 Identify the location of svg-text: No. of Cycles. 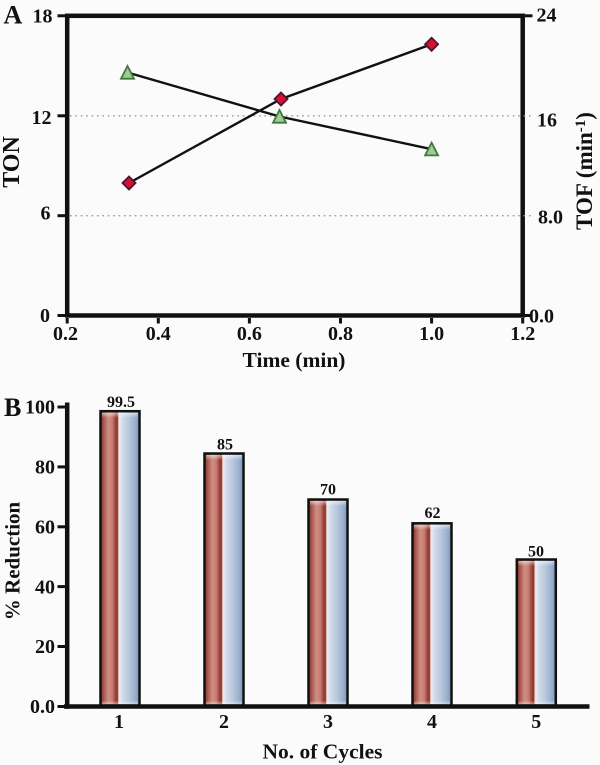
(322, 752).